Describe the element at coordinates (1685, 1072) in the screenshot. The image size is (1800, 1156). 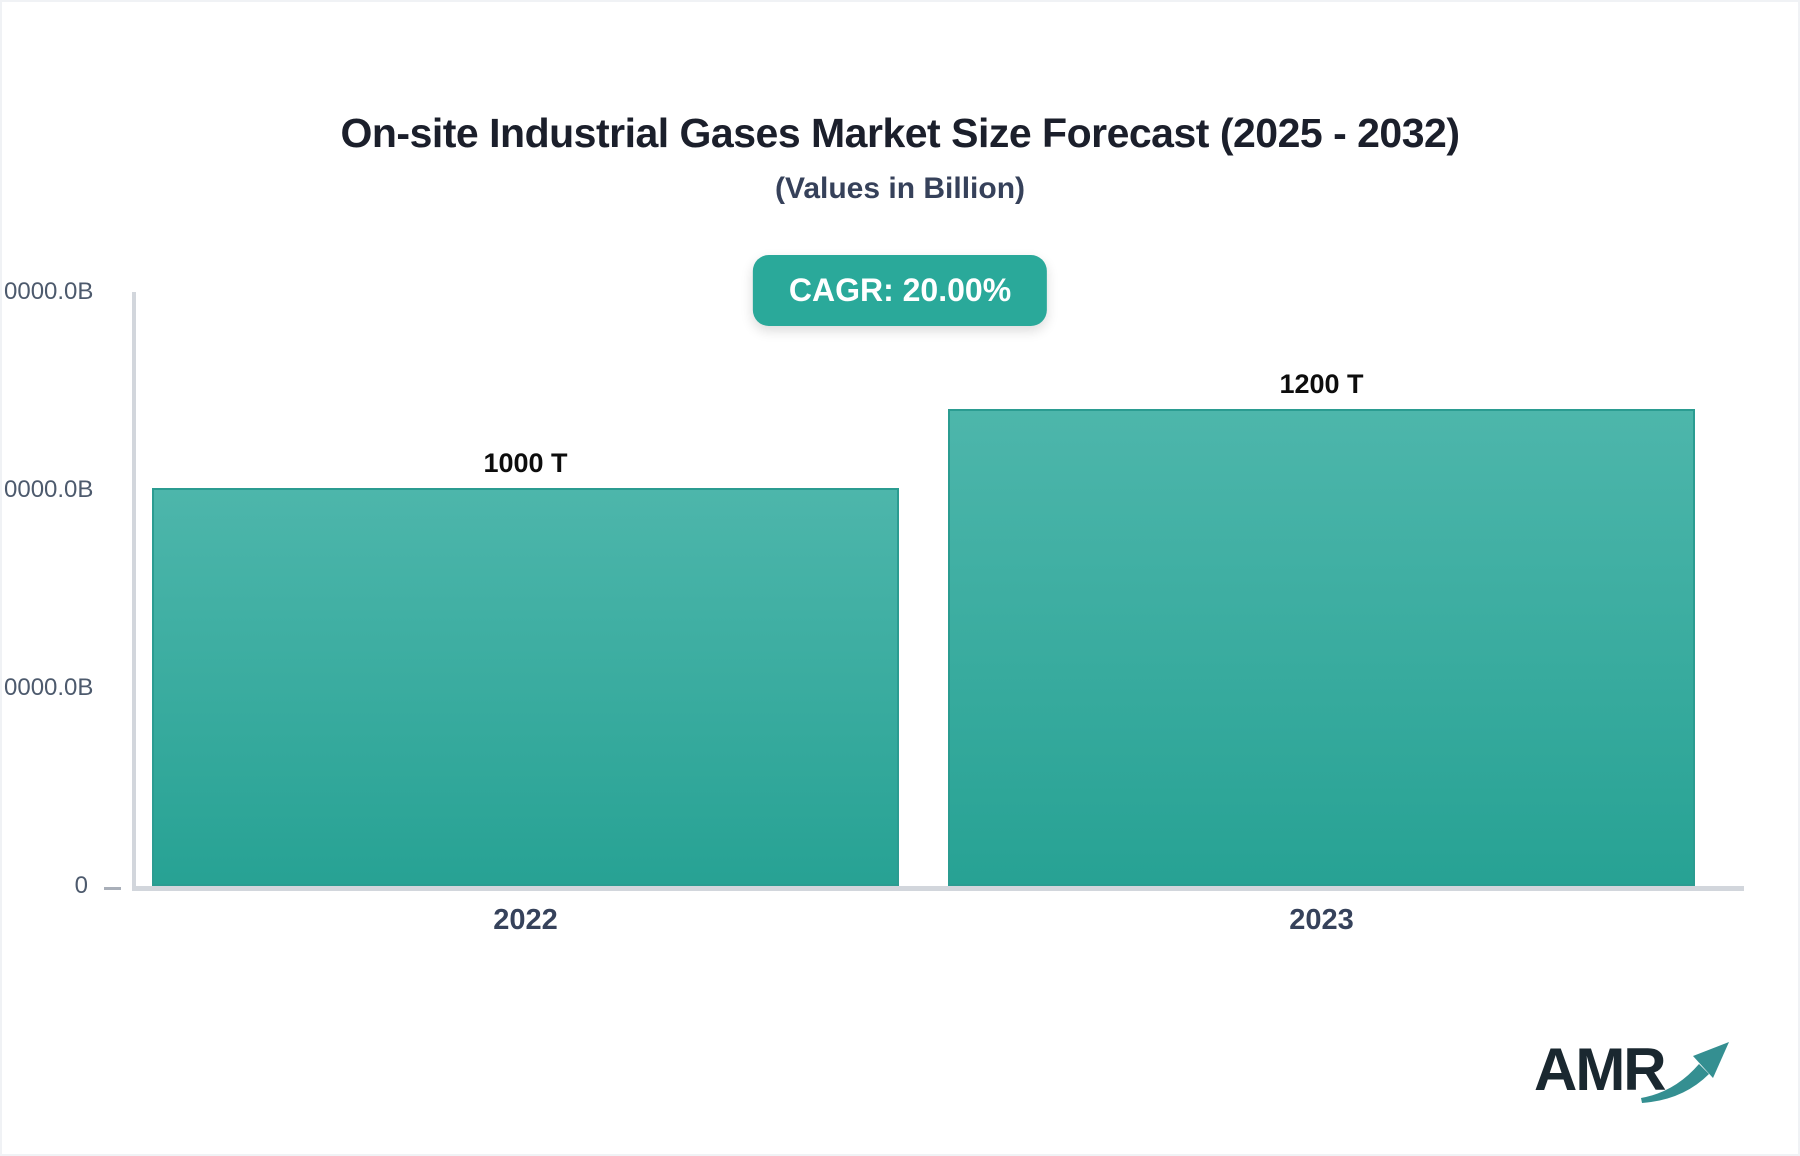
I see `growth-arrow-icon` at that location.